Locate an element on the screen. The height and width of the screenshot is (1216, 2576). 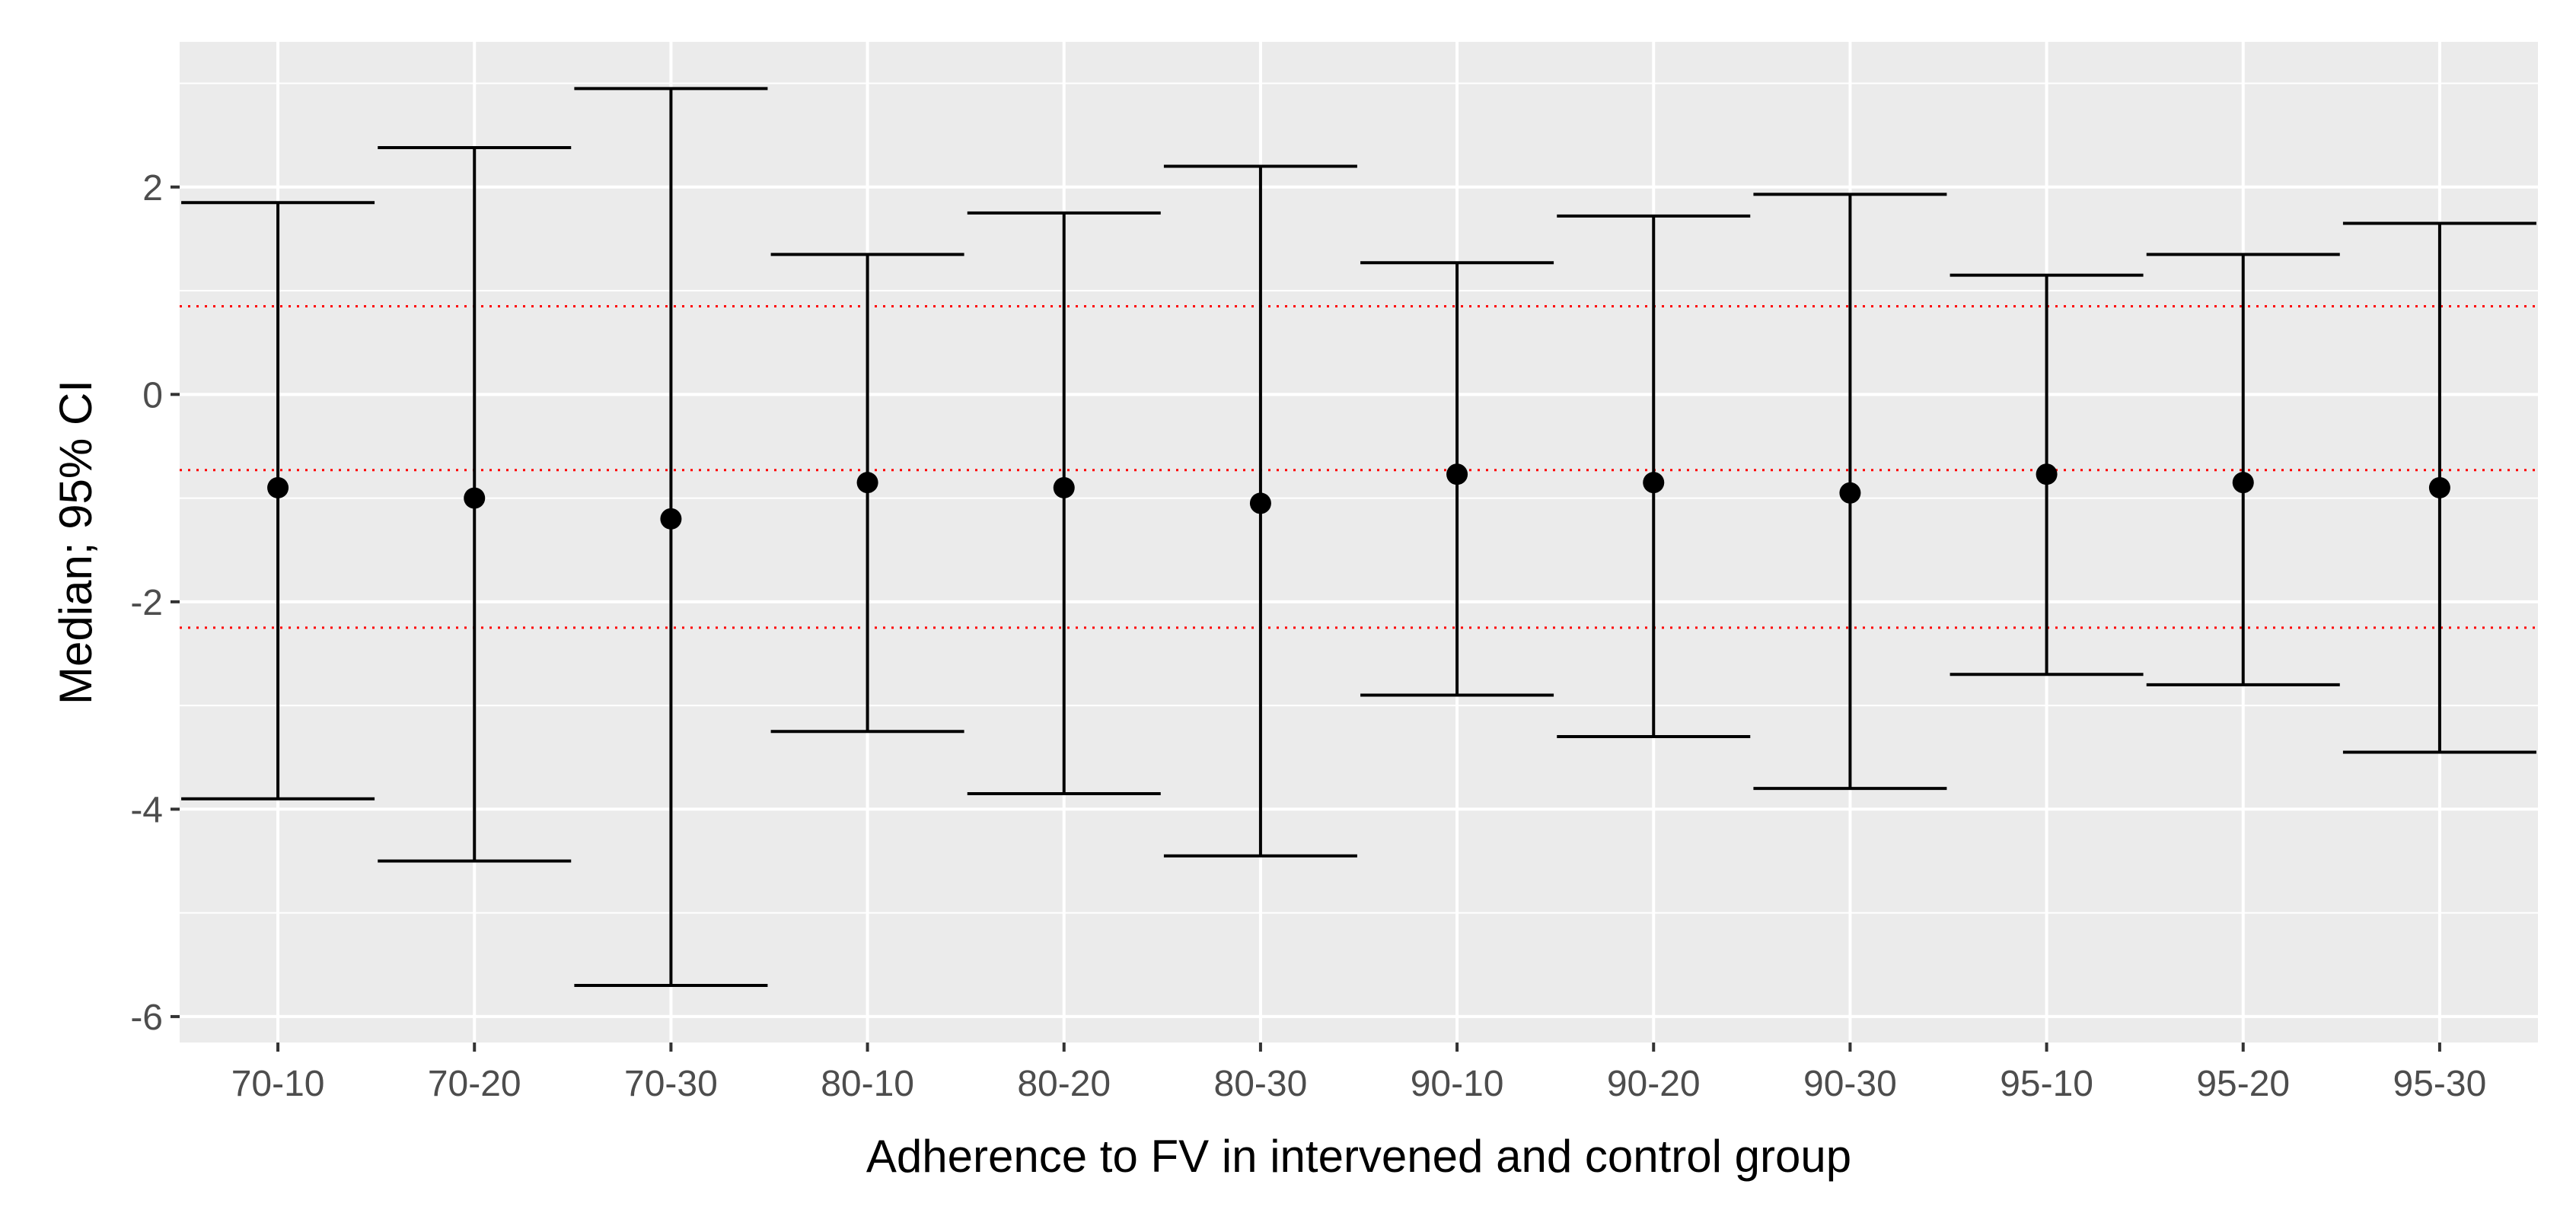
x-tick-label: 95-10 is located at coordinates (2047, 1084).